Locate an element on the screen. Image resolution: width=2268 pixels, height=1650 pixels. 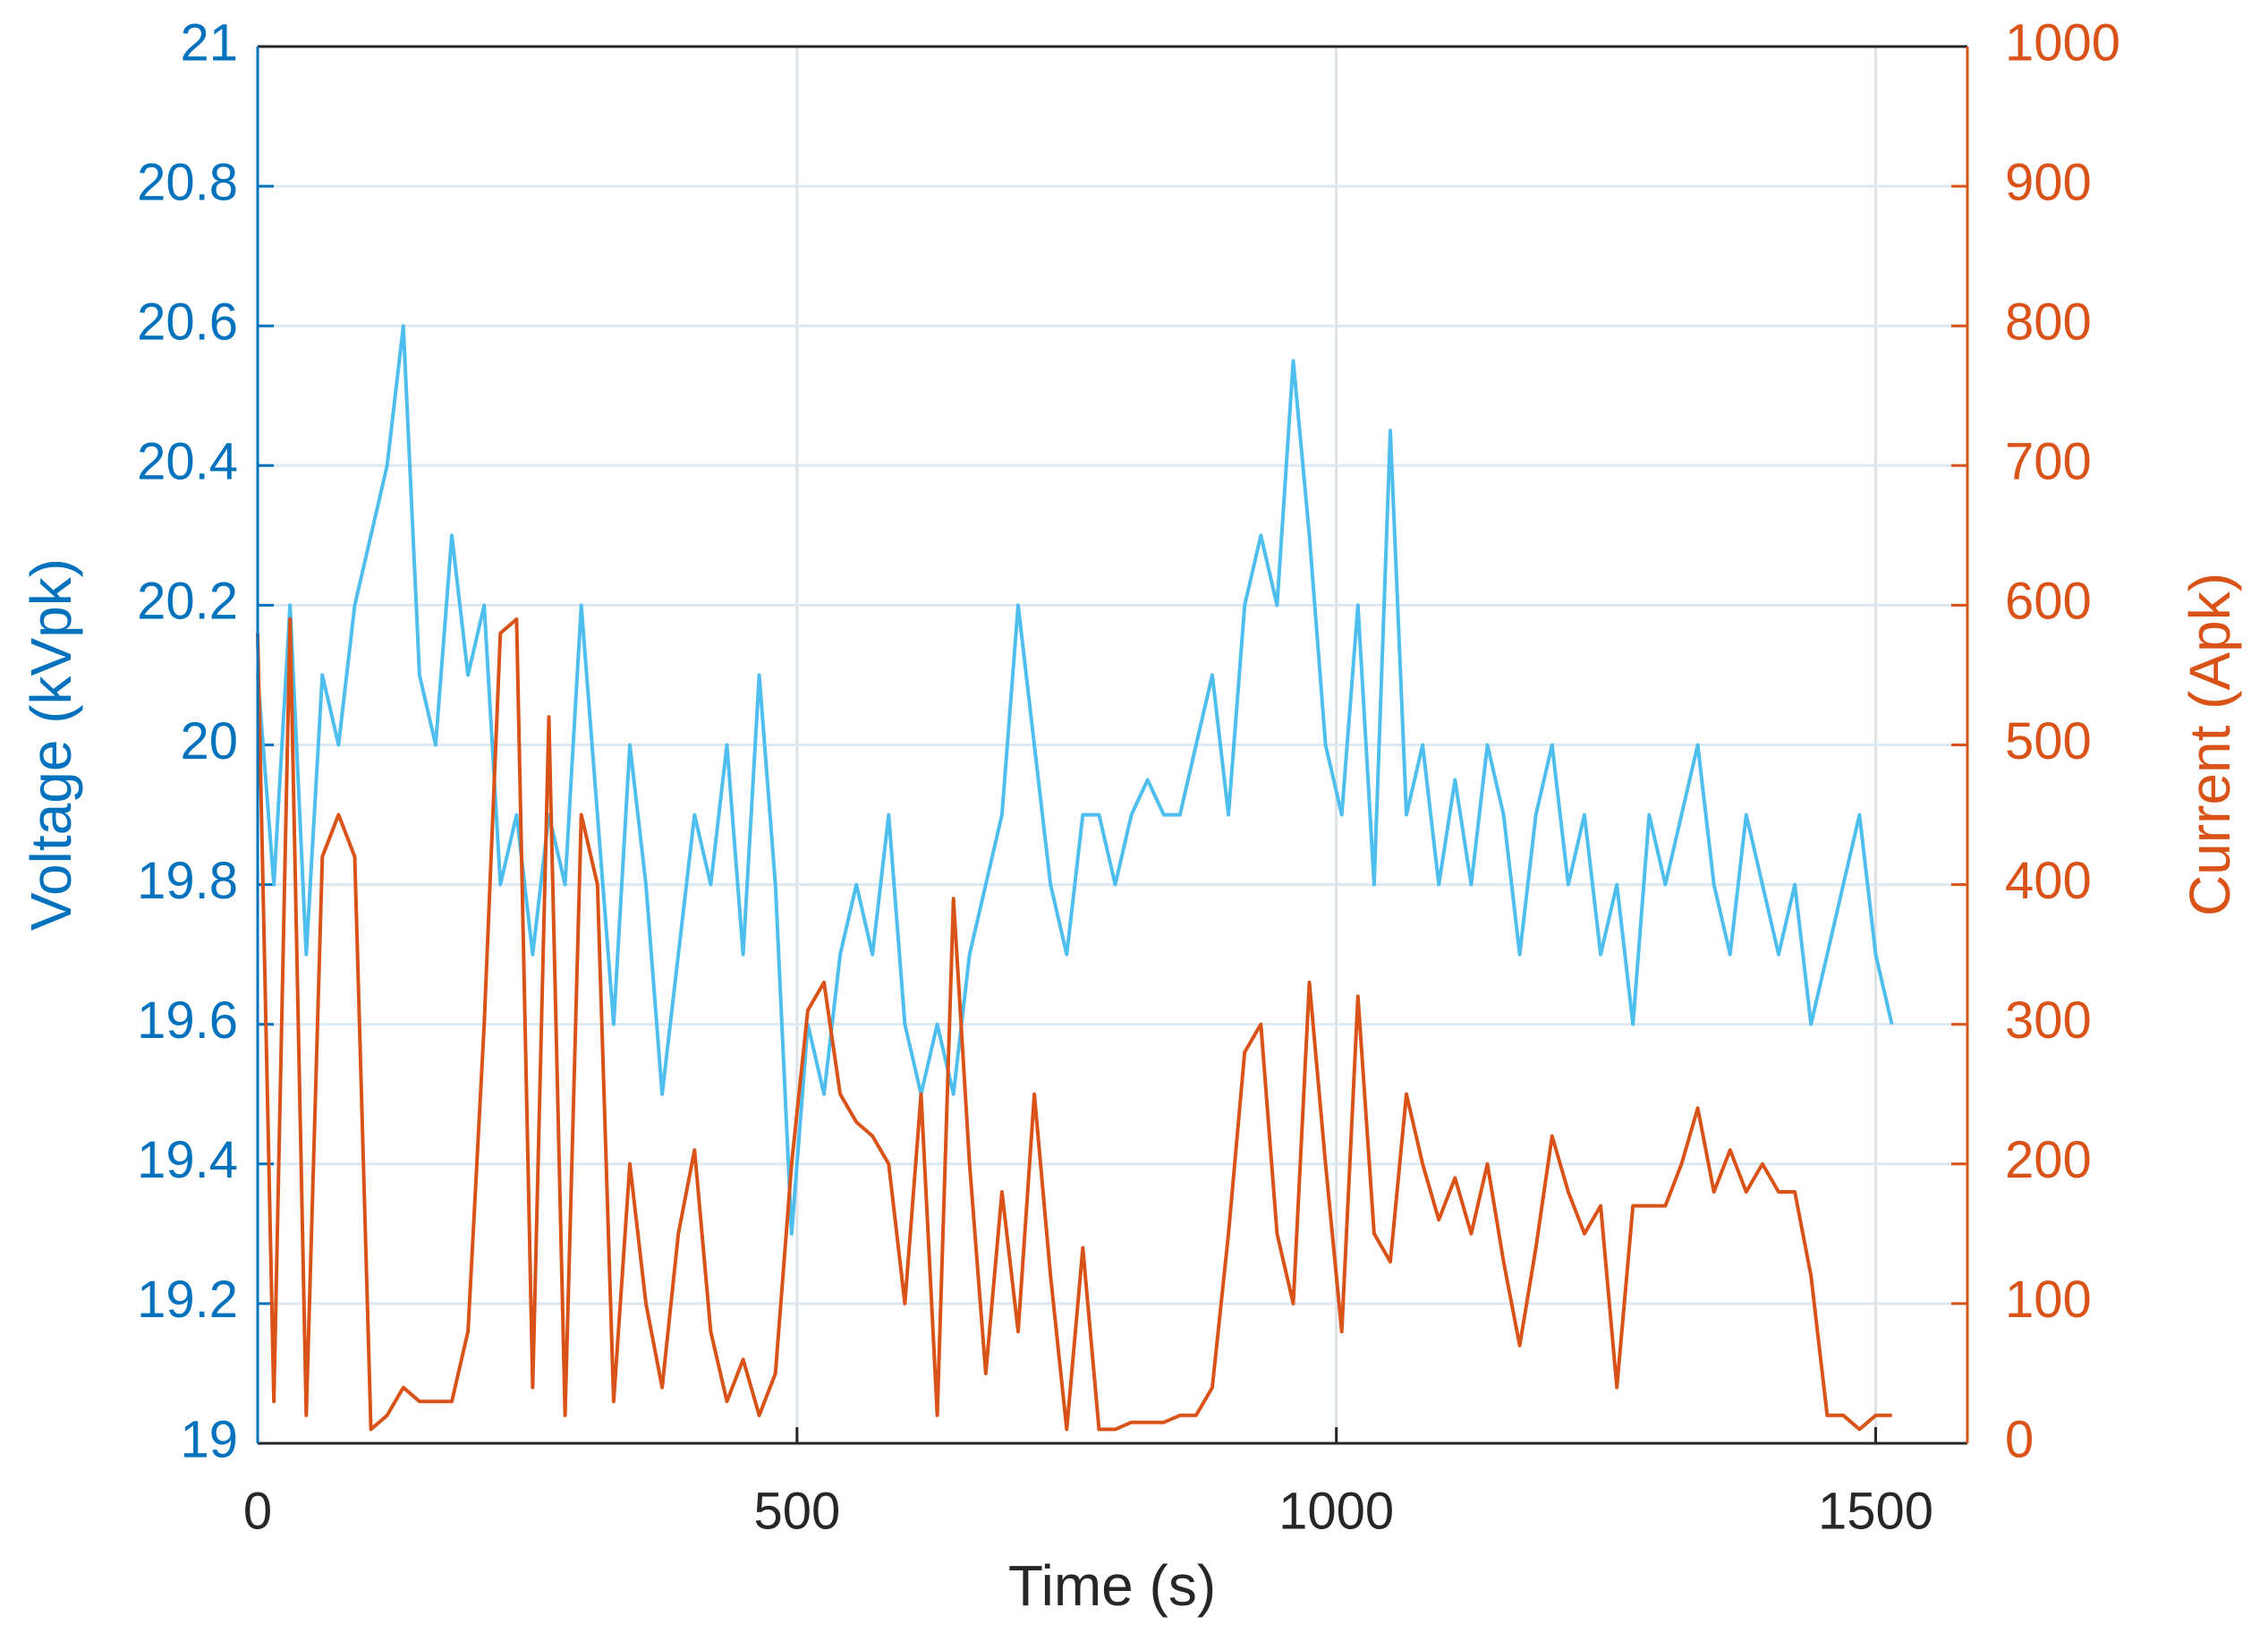
y-tick-label: 20.8 is located at coordinates (187, 182).